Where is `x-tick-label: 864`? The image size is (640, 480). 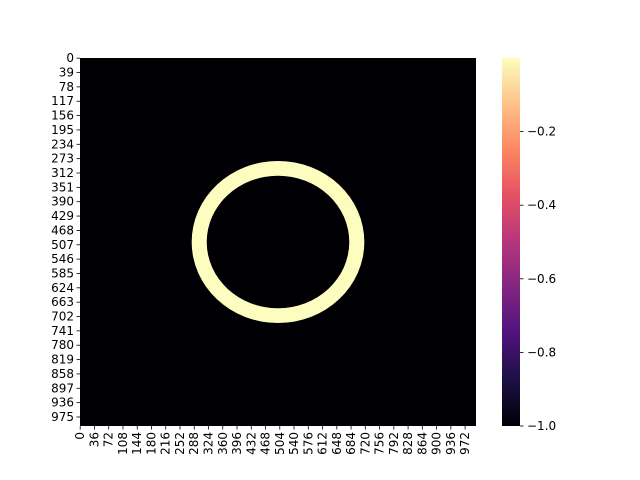 x-tick-label: 864 is located at coordinates (422, 443).